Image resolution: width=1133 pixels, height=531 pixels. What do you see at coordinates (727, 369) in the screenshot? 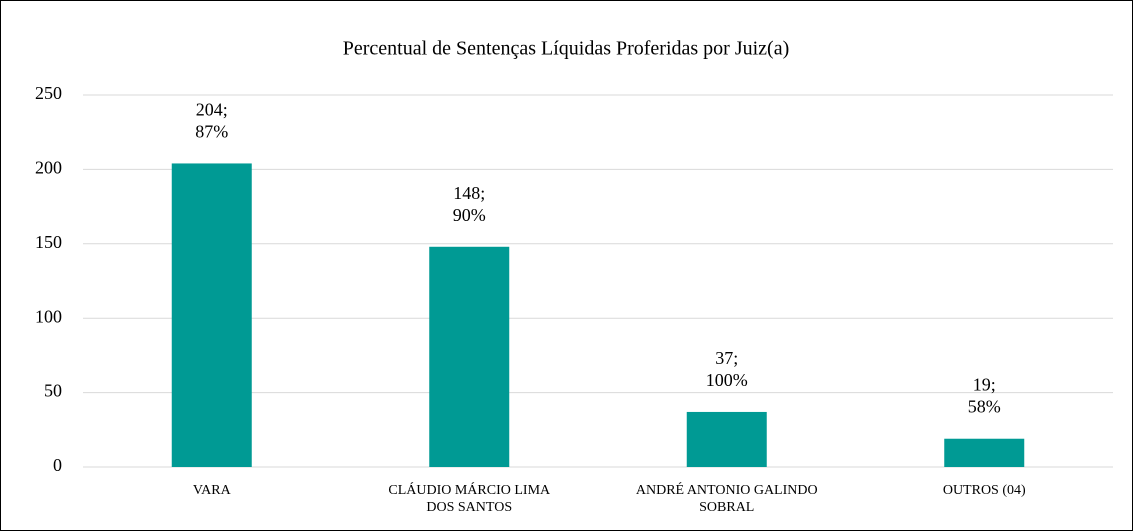
I see `data-label: 37; 100%` at bounding box center [727, 369].